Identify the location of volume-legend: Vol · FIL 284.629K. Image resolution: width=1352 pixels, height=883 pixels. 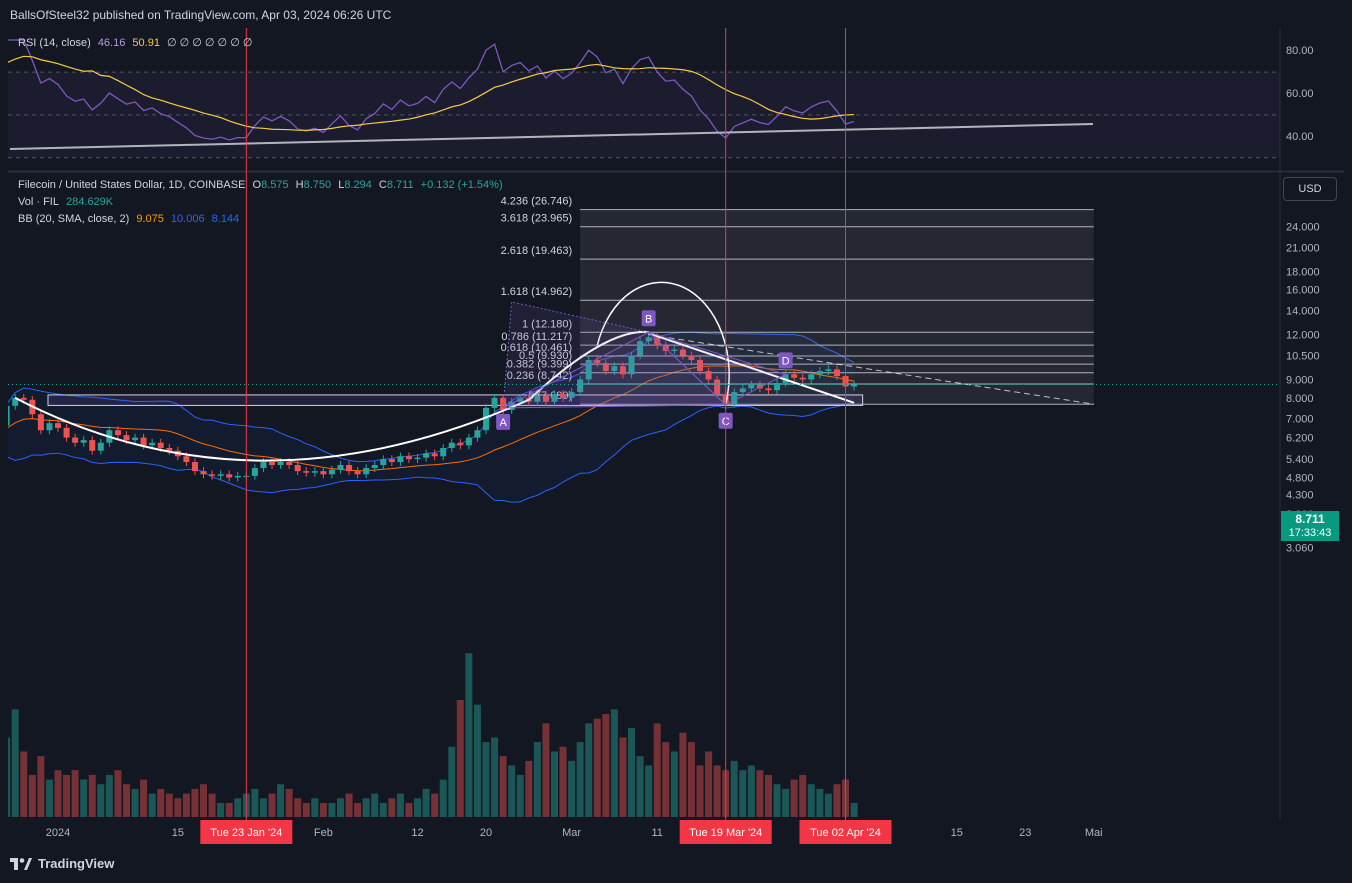
(67, 202).